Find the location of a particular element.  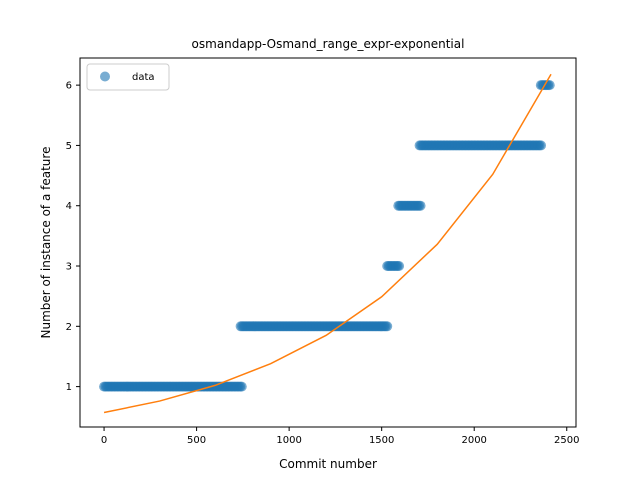

y-axis: 1 2 3 4 5 6 is located at coordinates (73, 237).